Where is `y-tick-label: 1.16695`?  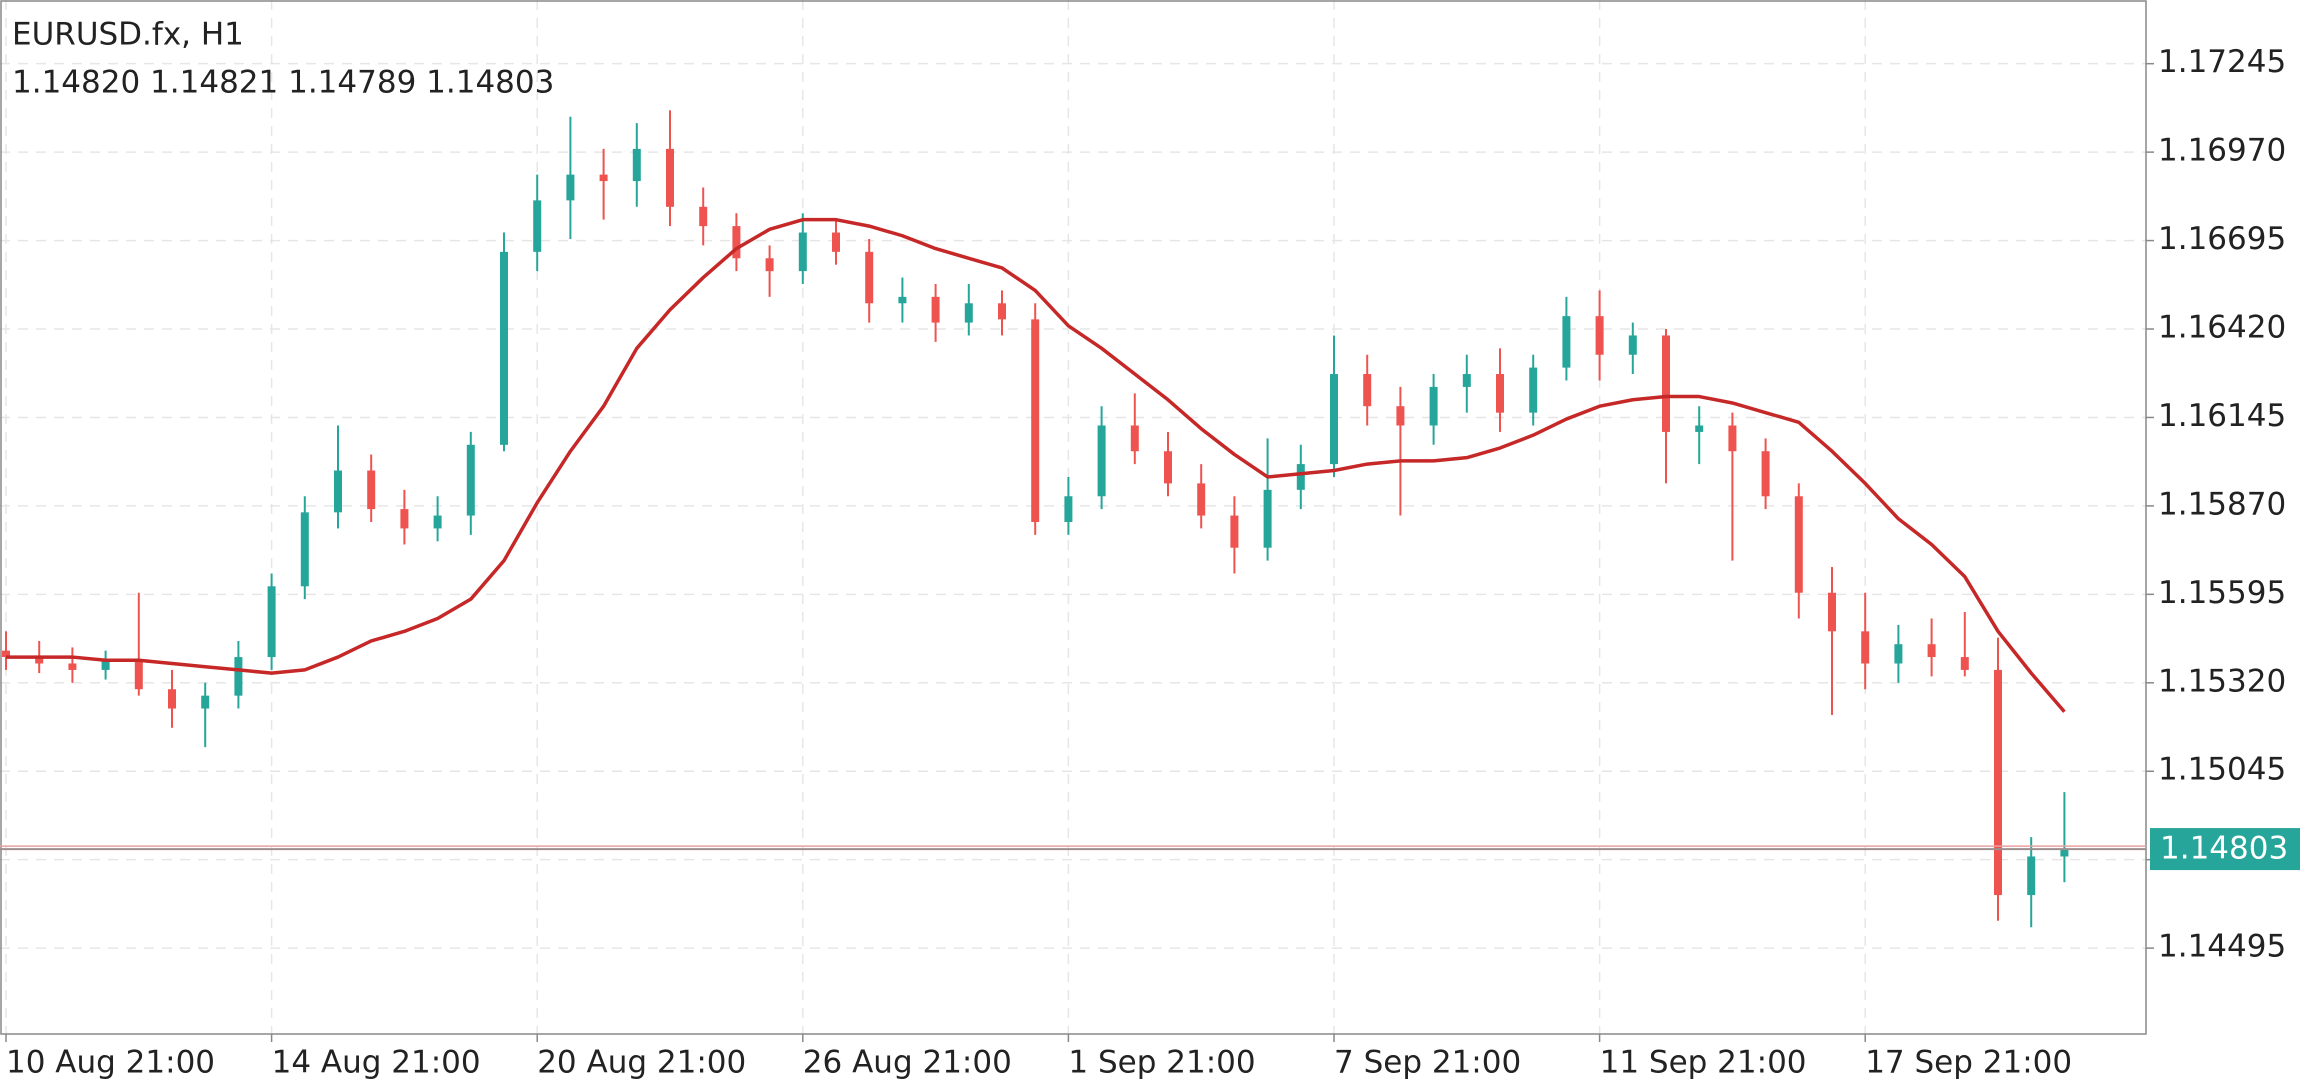 y-tick-label: 1.16695 is located at coordinates (2222, 239).